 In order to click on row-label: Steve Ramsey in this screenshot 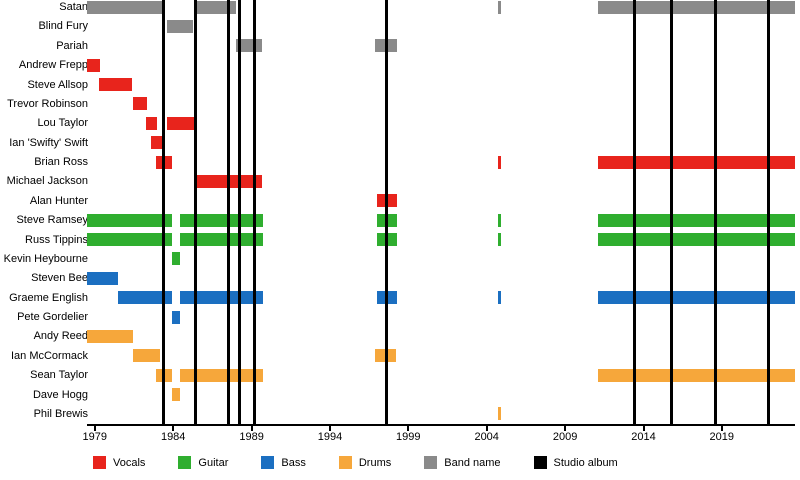, I will do `click(52, 220)`.